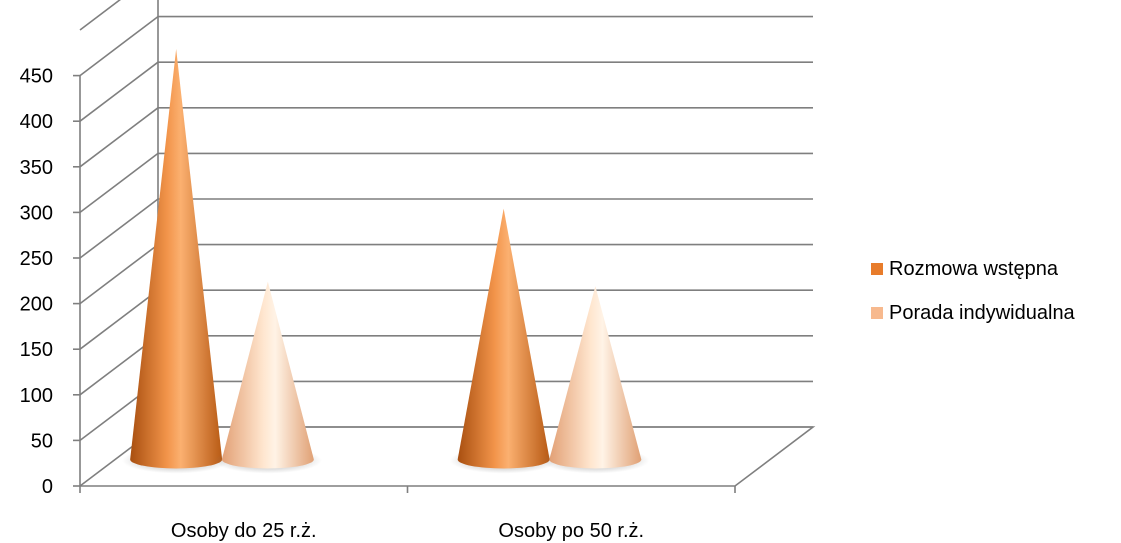 Image resolution: width=1121 pixels, height=543 pixels. I want to click on y-tick-label: 350, so click(36, 168).